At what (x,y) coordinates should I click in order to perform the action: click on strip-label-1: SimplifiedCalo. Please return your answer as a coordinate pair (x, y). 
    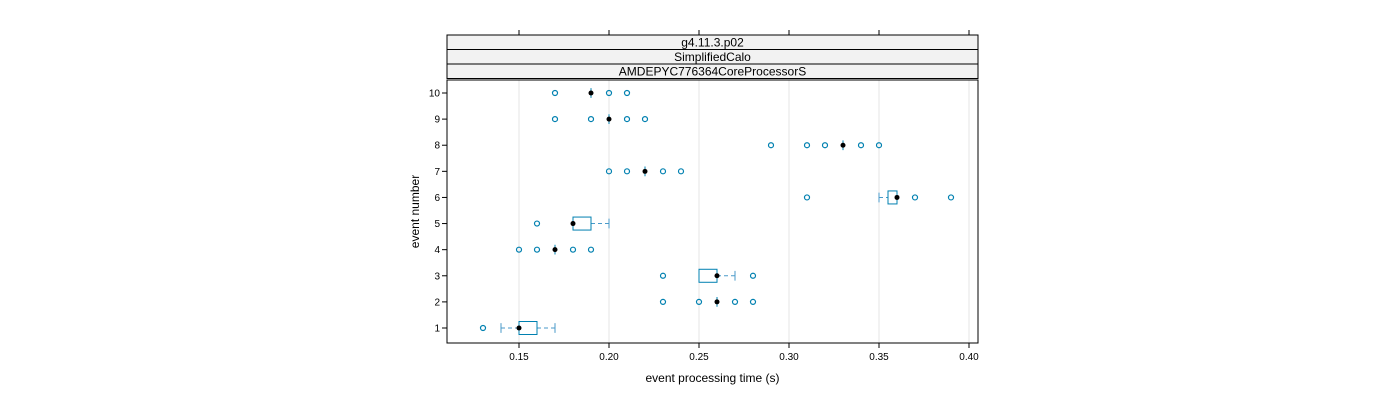
    Looking at the image, I should click on (712, 57).